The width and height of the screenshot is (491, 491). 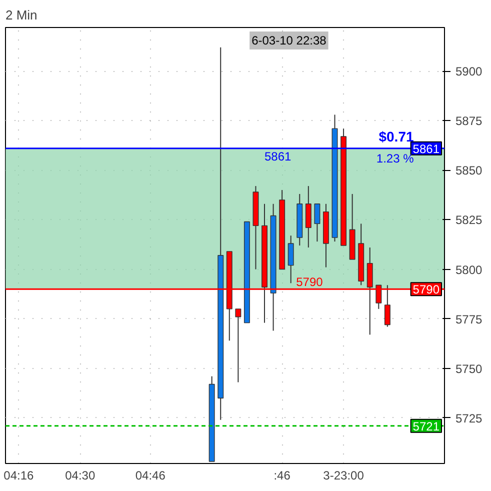 I want to click on annotation: 6-03-10 22:38, so click(x=289, y=41).